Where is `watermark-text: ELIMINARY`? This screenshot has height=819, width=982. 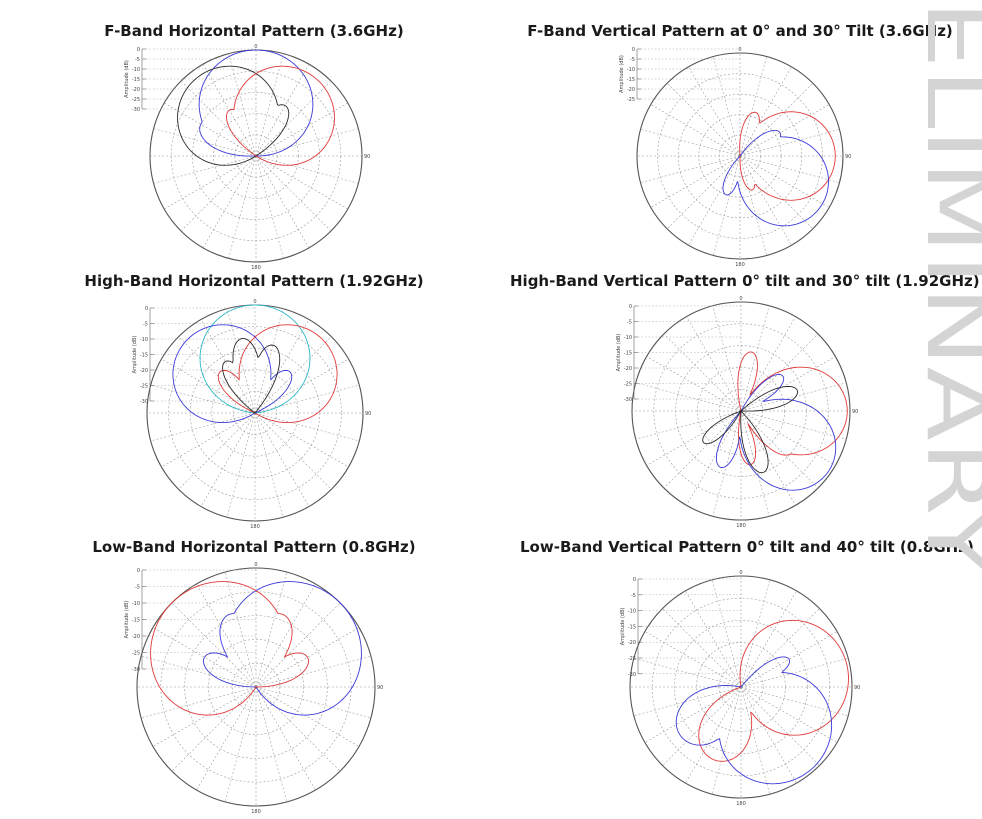 watermark-text: ELIMINARY is located at coordinates (945, 288).